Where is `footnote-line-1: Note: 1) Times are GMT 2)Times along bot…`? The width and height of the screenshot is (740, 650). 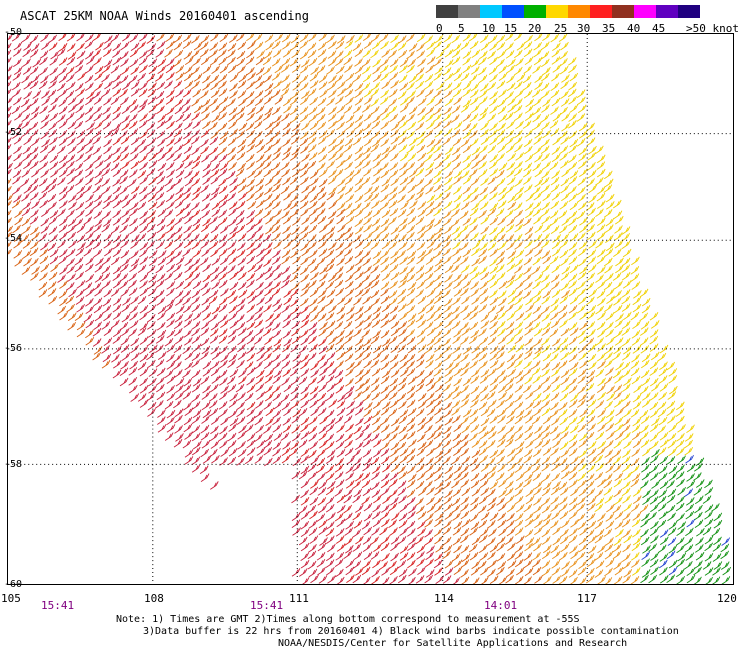
footnote-line-1: Note: 1) Times are GMT 2)Times along bot… is located at coordinates (348, 619).